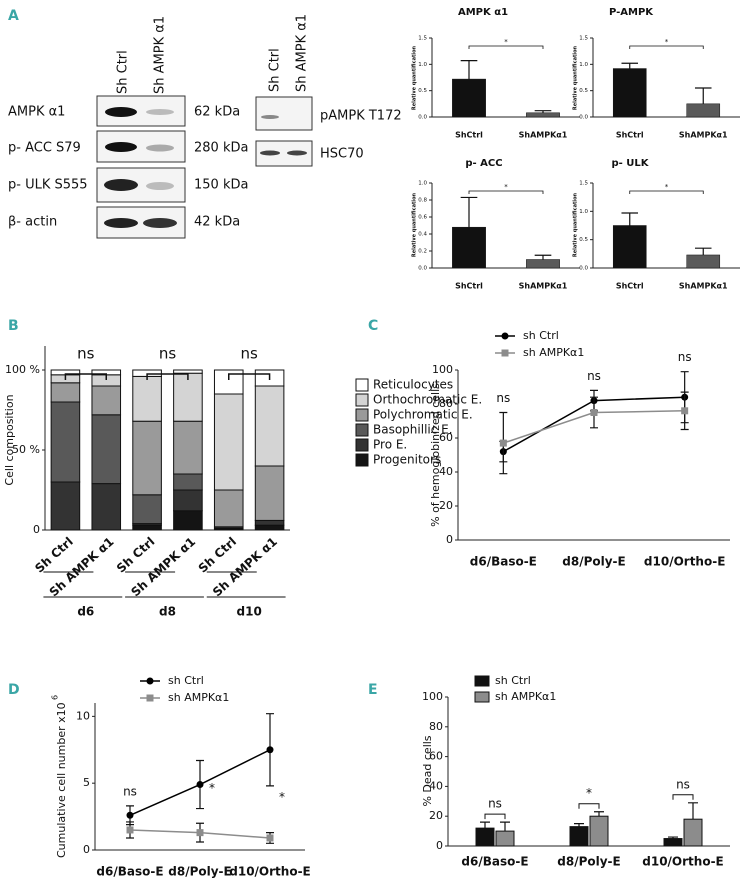  I want to click on y-axis-label: % of hemoglobinized cells, so click(435, 455).